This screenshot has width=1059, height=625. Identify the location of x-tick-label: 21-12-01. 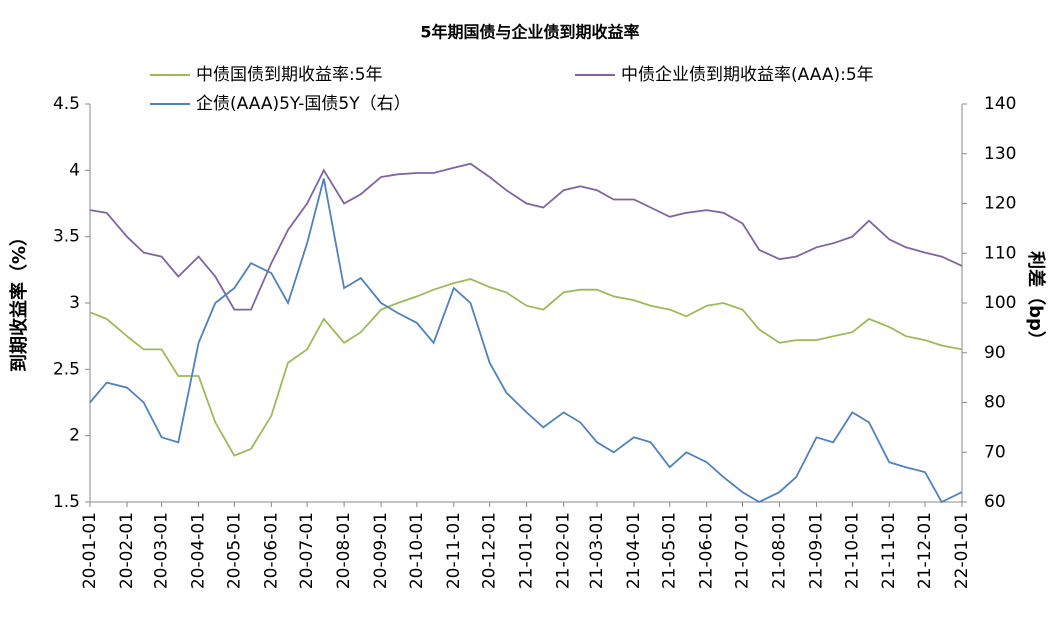
(925, 550).